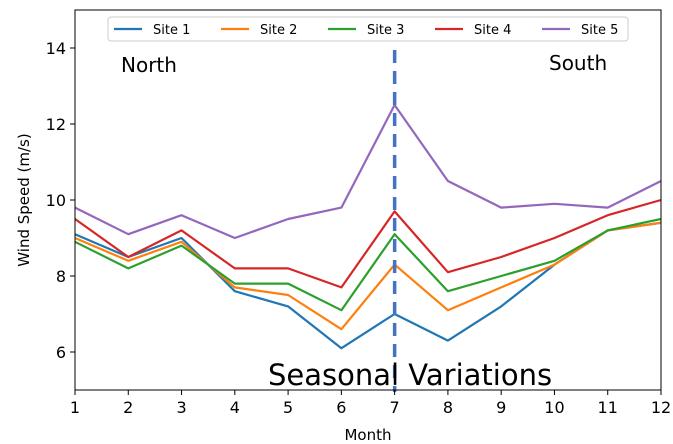 This screenshot has width=673, height=444. I want to click on y-axis-label: Wind Speed (m/s), so click(24, 199).